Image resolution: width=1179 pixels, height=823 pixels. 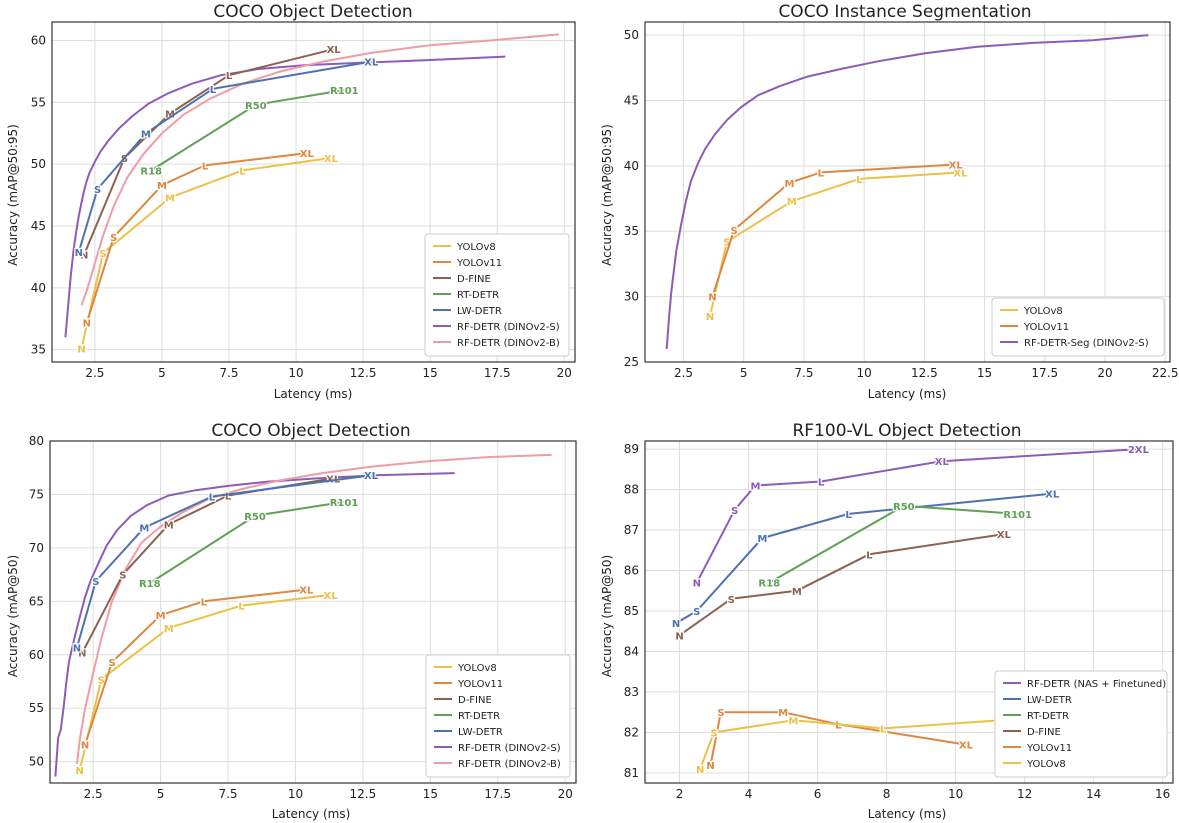 What do you see at coordinates (1162, 794) in the screenshot?
I see `x-tick-label: 16` at bounding box center [1162, 794].